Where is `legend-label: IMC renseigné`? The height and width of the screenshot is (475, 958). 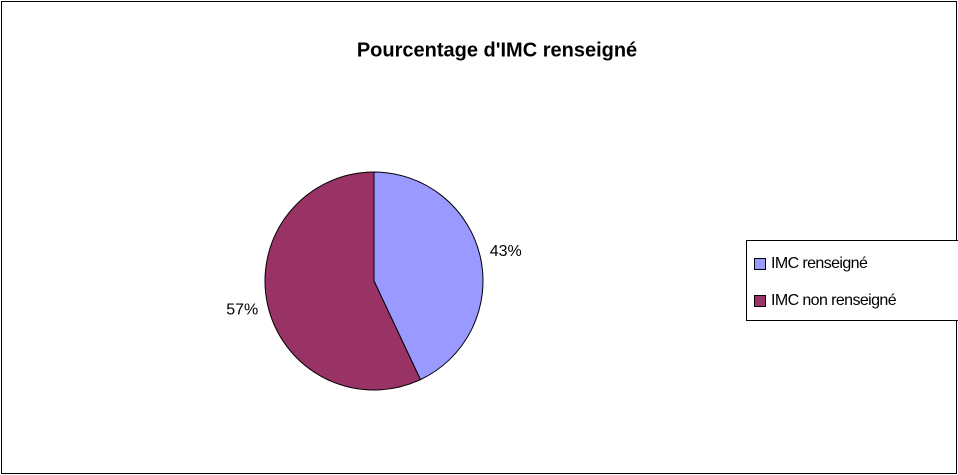 legend-label: IMC renseigné is located at coordinates (819, 263).